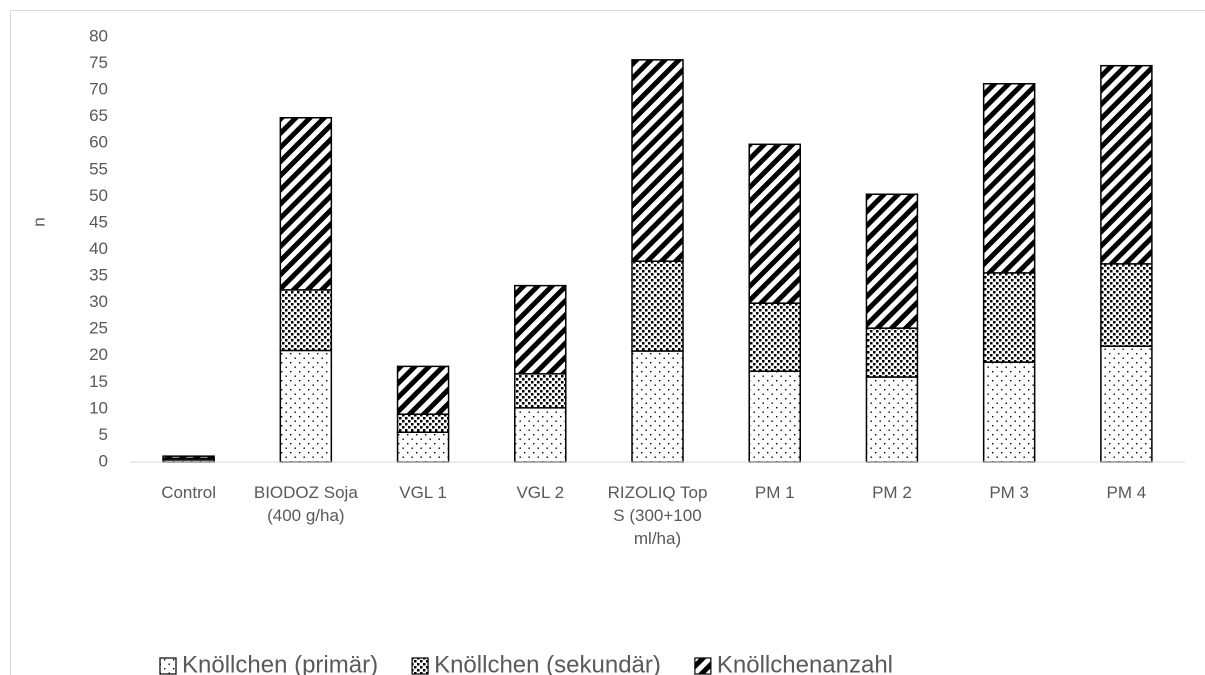 This screenshot has height=675, width=1205. I want to click on y-tick-label: 70, so click(98, 89).